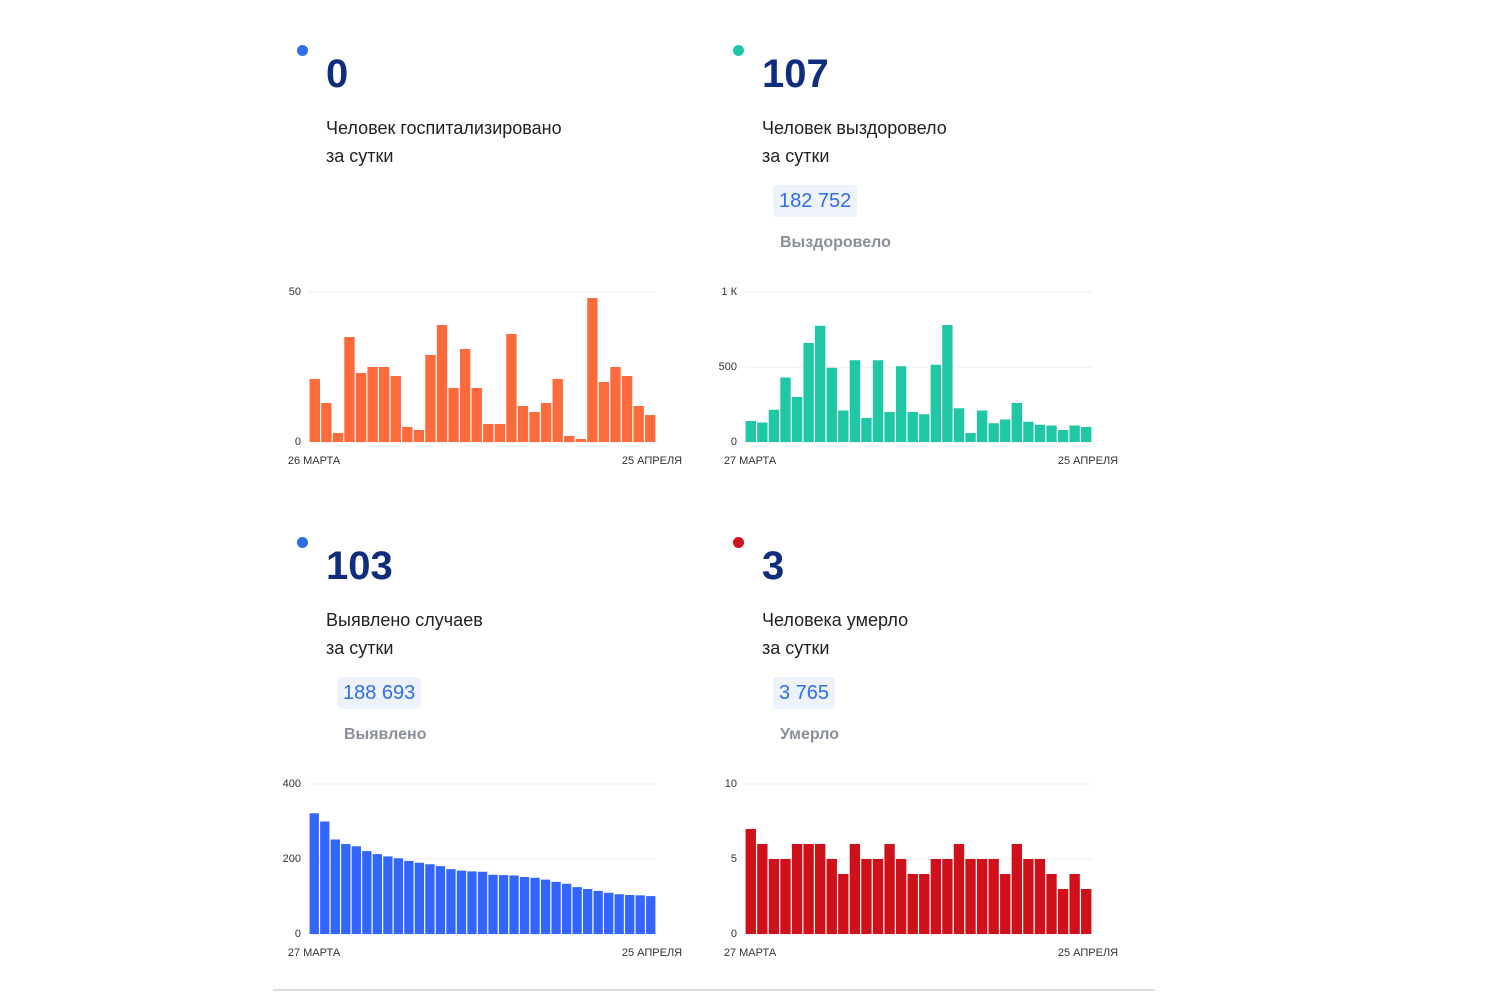 The width and height of the screenshot is (1500, 1000). What do you see at coordinates (835, 620) in the screenshot?
I see `label-line-1: Человека умерло` at bounding box center [835, 620].